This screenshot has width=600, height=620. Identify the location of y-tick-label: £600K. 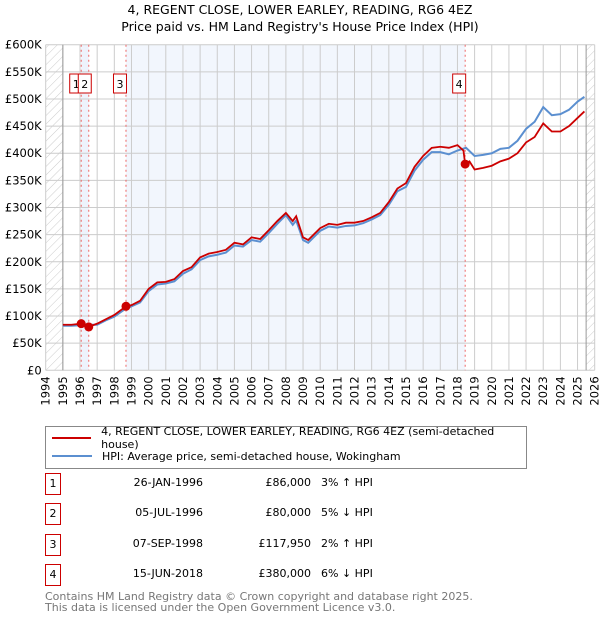
(23, 45).